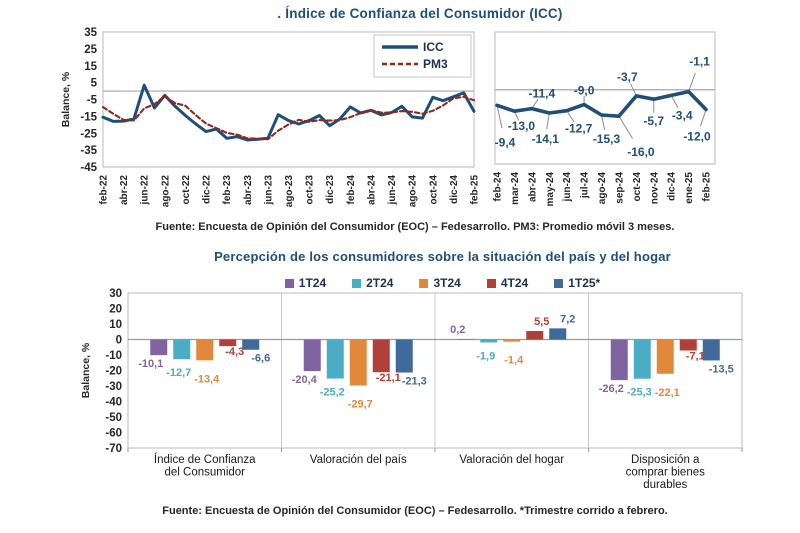 The height and width of the screenshot is (533, 800). Describe the element at coordinates (260, 359) in the screenshot. I see `bar-value-label: -6,6` at that location.